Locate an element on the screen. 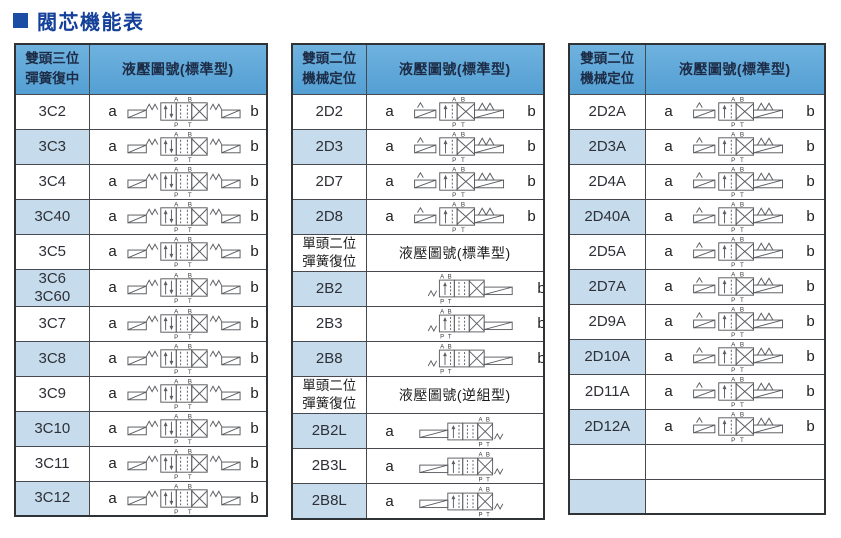 This screenshot has width=841, height=538. spool-code-cell: 2B8 is located at coordinates (329, 358).